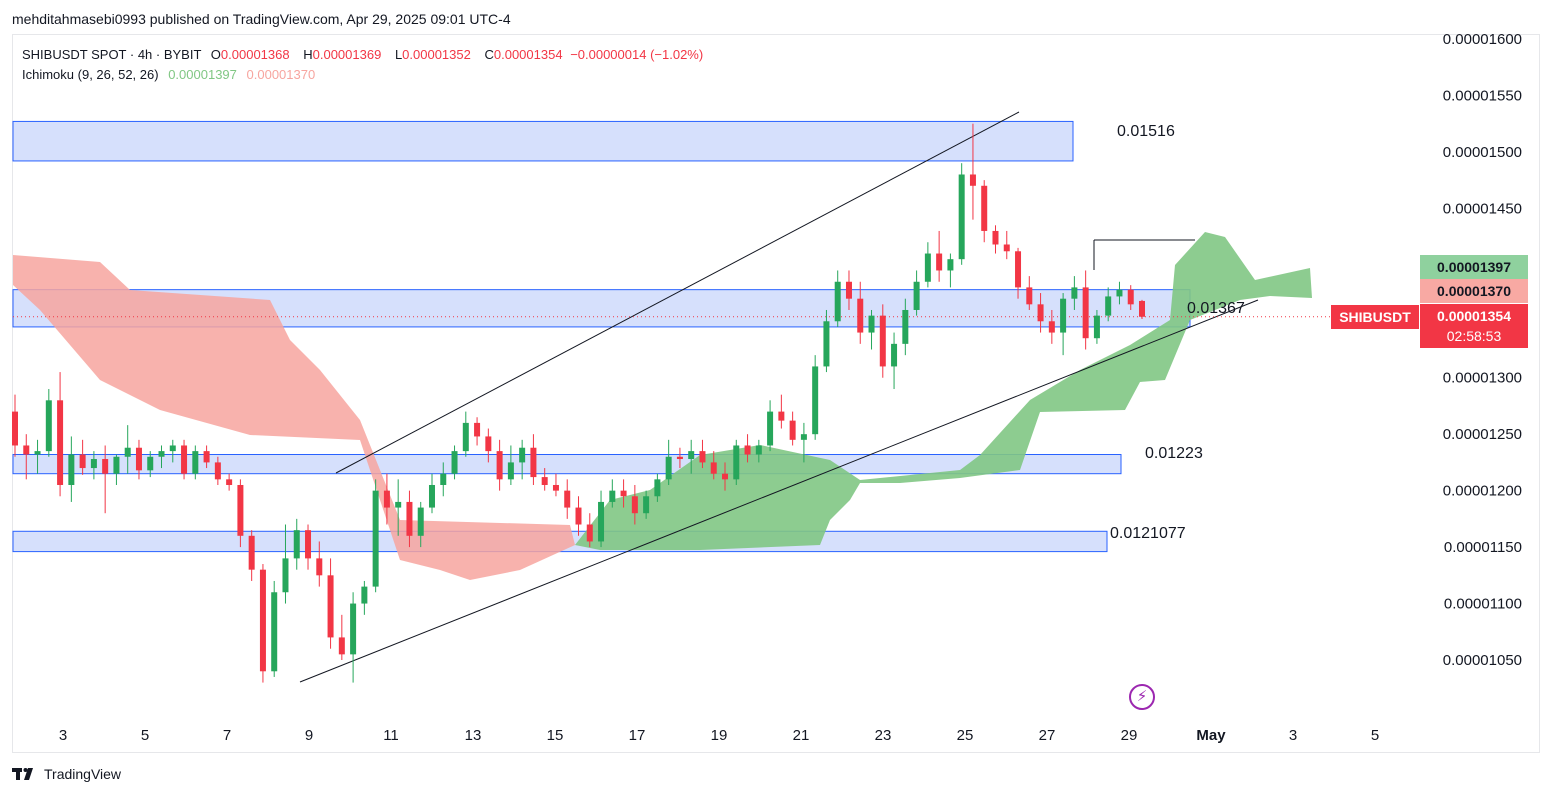 This screenshot has width=1554, height=798. I want to click on legend-open-label: O, so click(215, 54).